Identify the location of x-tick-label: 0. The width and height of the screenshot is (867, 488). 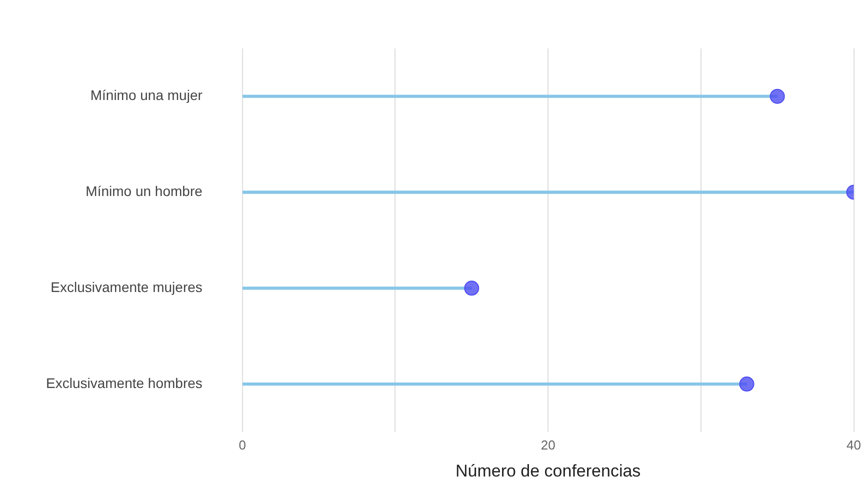
(242, 444).